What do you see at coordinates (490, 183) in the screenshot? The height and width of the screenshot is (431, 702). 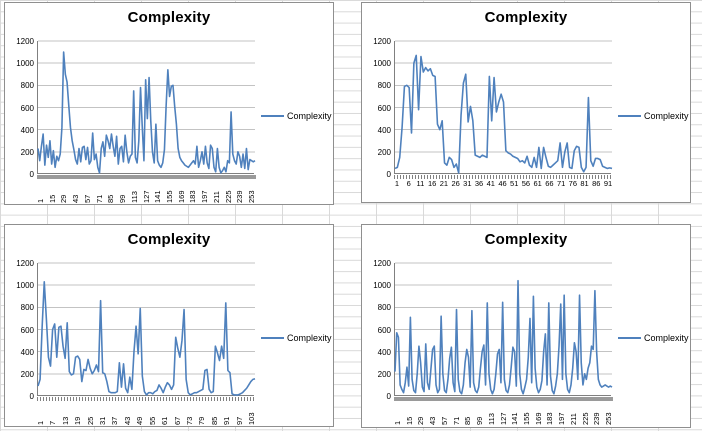 I see `x-axis-tick-label: 41` at bounding box center [490, 183].